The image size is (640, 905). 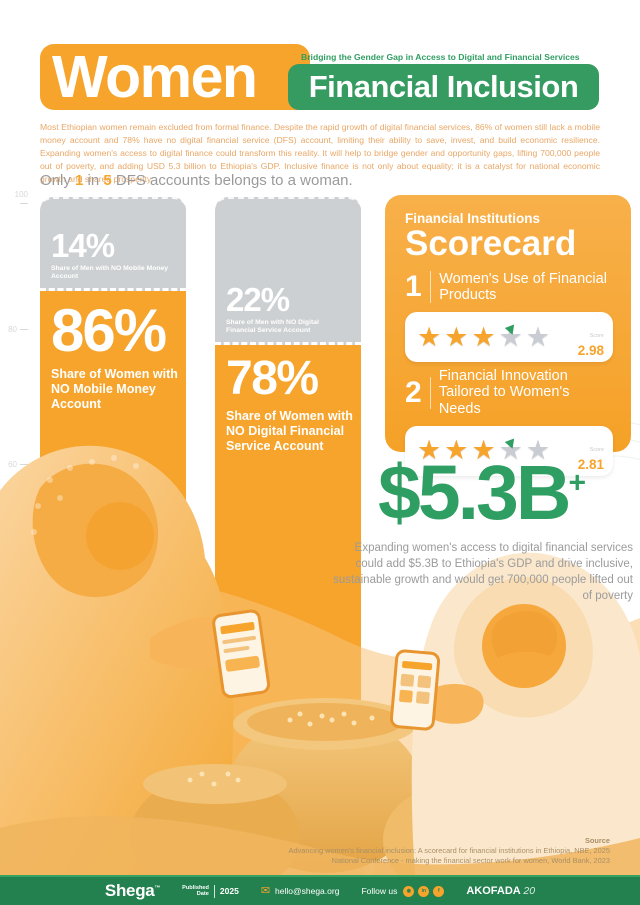 What do you see at coordinates (529, 891) in the screenshot?
I see `program-number: 20` at bounding box center [529, 891].